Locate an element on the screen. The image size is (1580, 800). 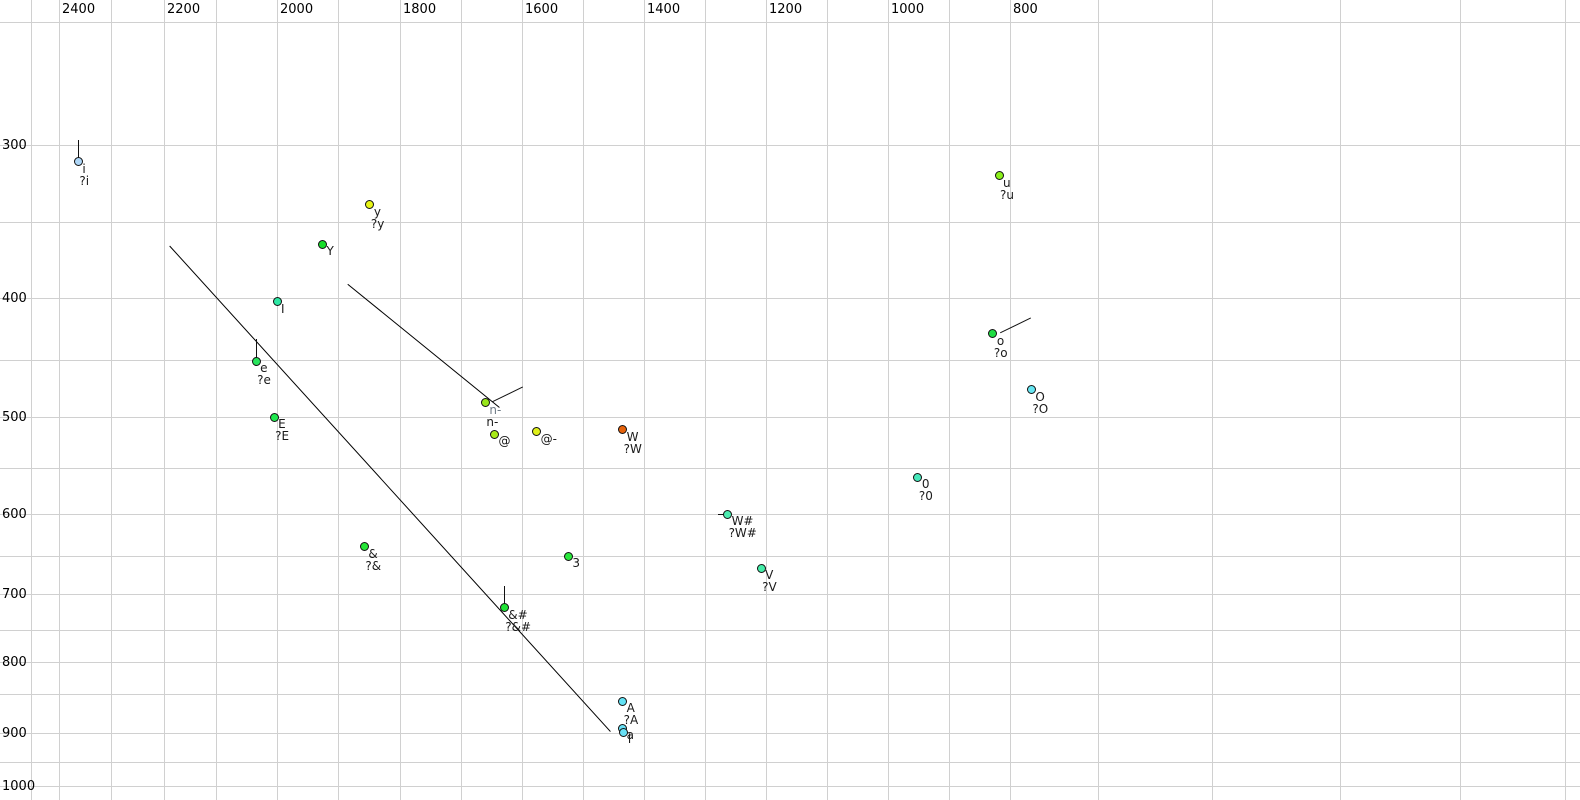
point-label-primary: i is located at coordinates (84, 168).